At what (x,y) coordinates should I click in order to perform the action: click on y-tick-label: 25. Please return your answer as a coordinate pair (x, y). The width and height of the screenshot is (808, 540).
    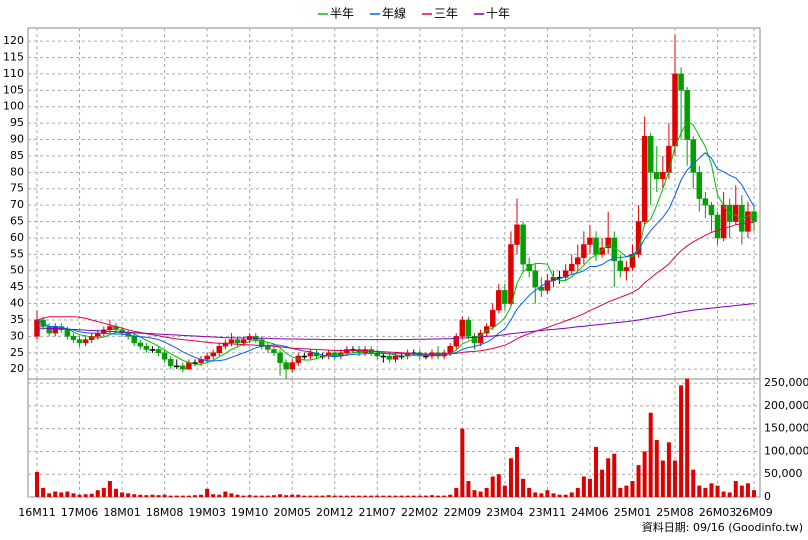
    Looking at the image, I should click on (17, 352).